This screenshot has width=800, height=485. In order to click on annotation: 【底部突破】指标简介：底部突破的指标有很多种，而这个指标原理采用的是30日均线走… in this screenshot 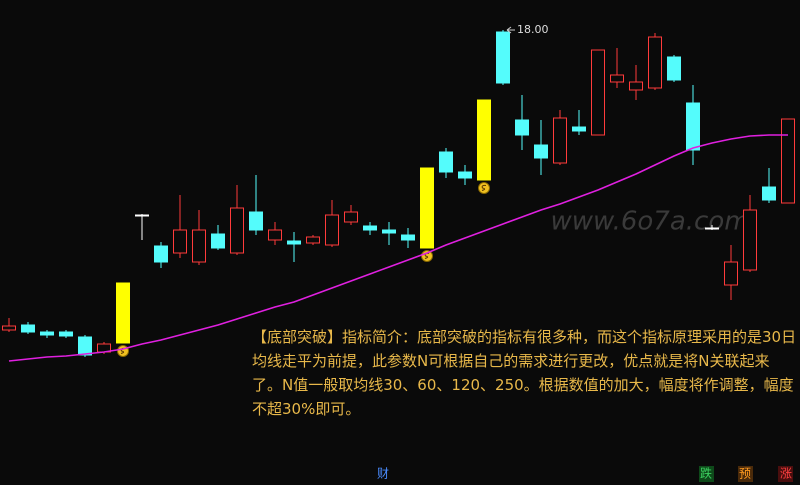, I will do `click(524, 373)`.